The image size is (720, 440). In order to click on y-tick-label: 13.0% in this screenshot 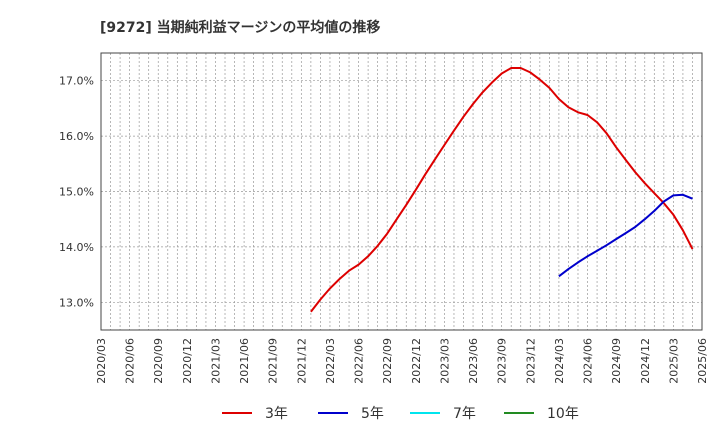, I will do `click(76, 302)`.